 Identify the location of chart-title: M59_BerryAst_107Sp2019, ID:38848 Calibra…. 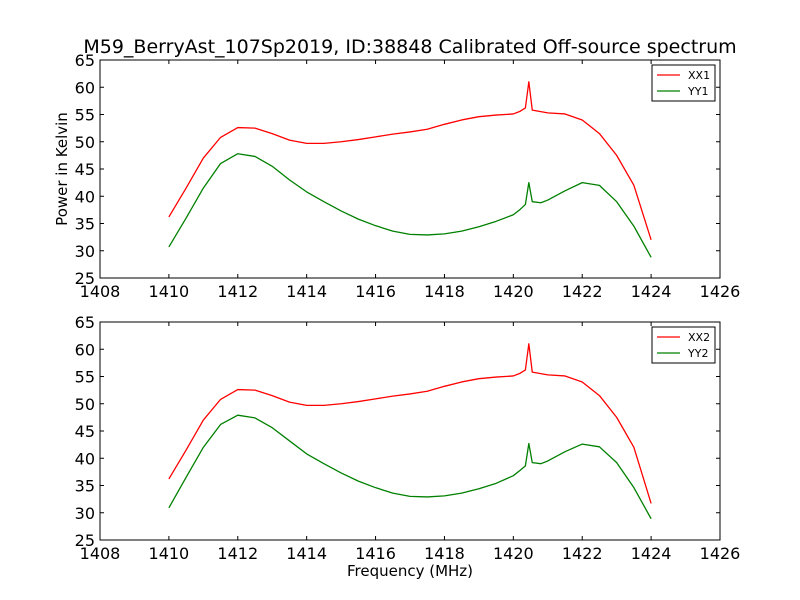
(409, 47).